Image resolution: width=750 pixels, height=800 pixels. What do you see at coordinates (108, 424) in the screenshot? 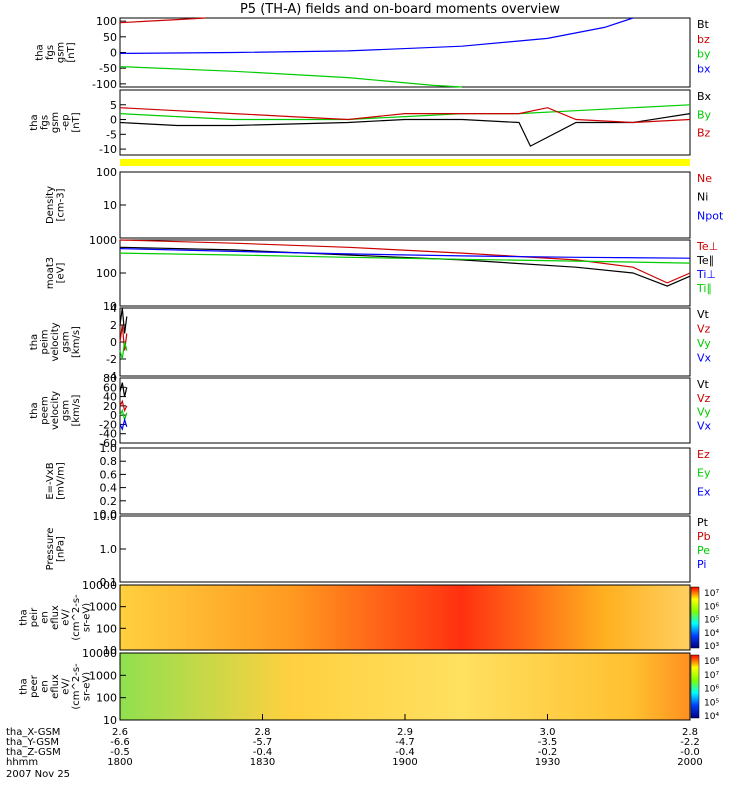
I see `y-tick-label: -20` at bounding box center [108, 424].